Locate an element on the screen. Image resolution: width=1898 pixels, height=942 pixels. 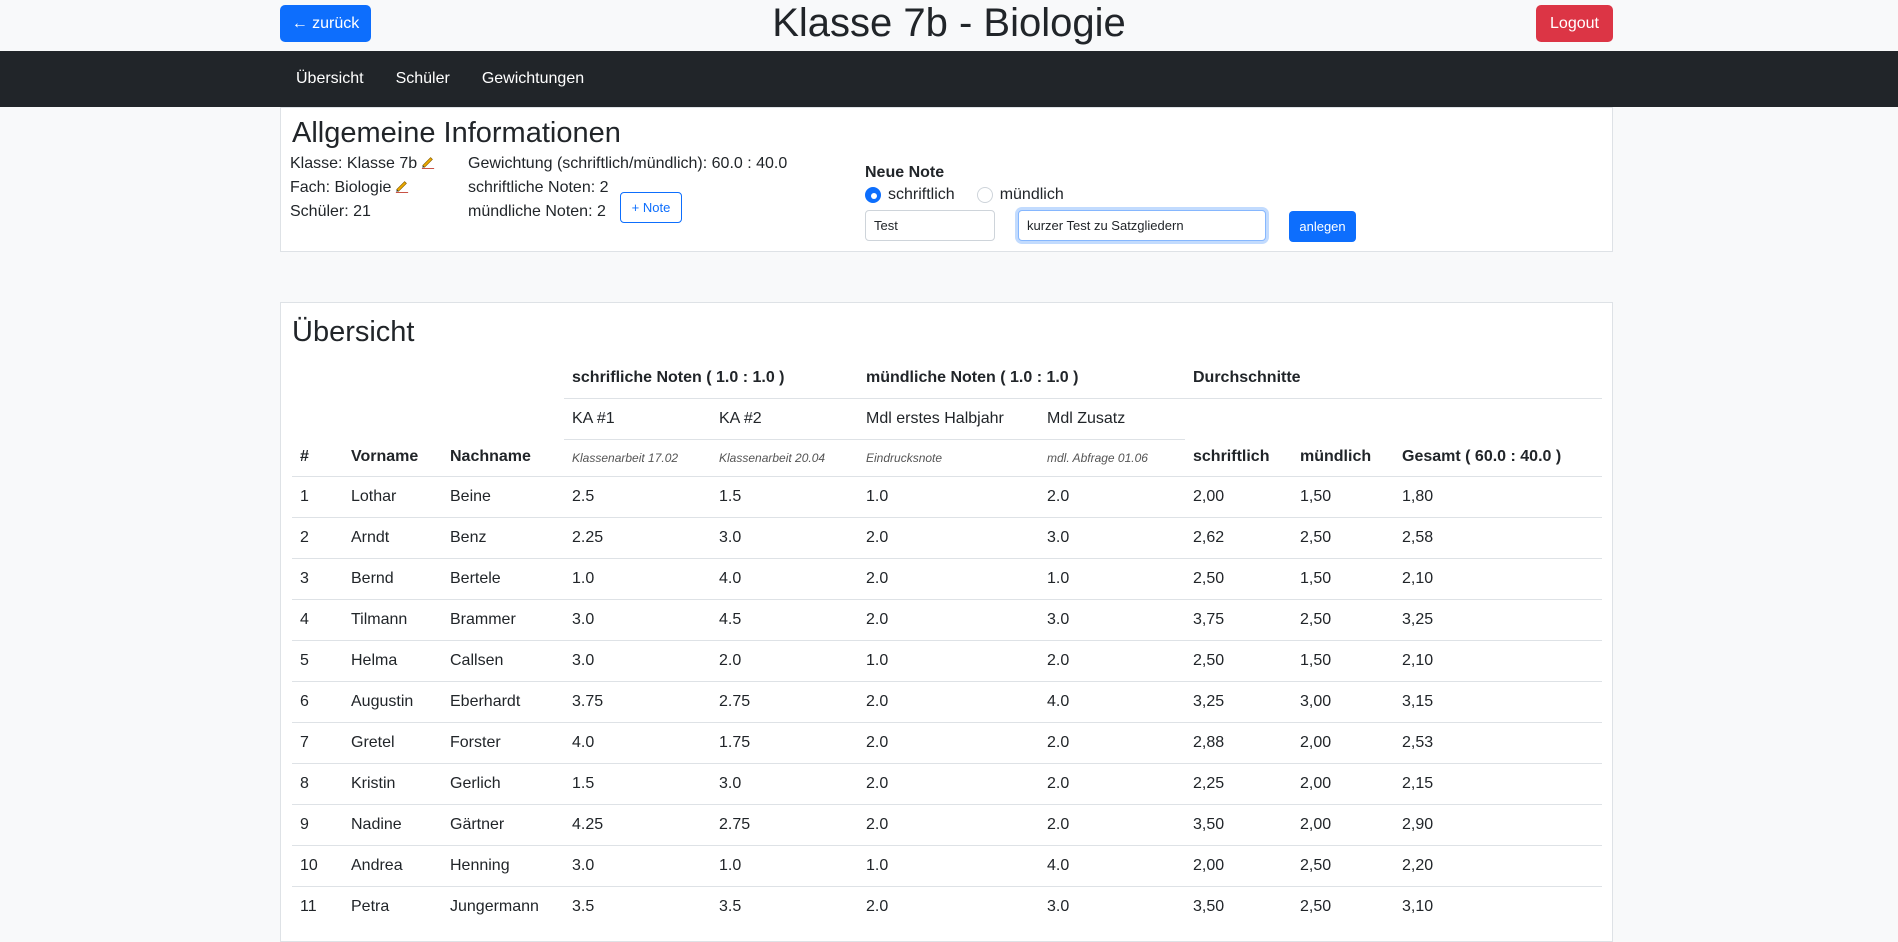
radio-muendlich is located at coordinates (984, 195).